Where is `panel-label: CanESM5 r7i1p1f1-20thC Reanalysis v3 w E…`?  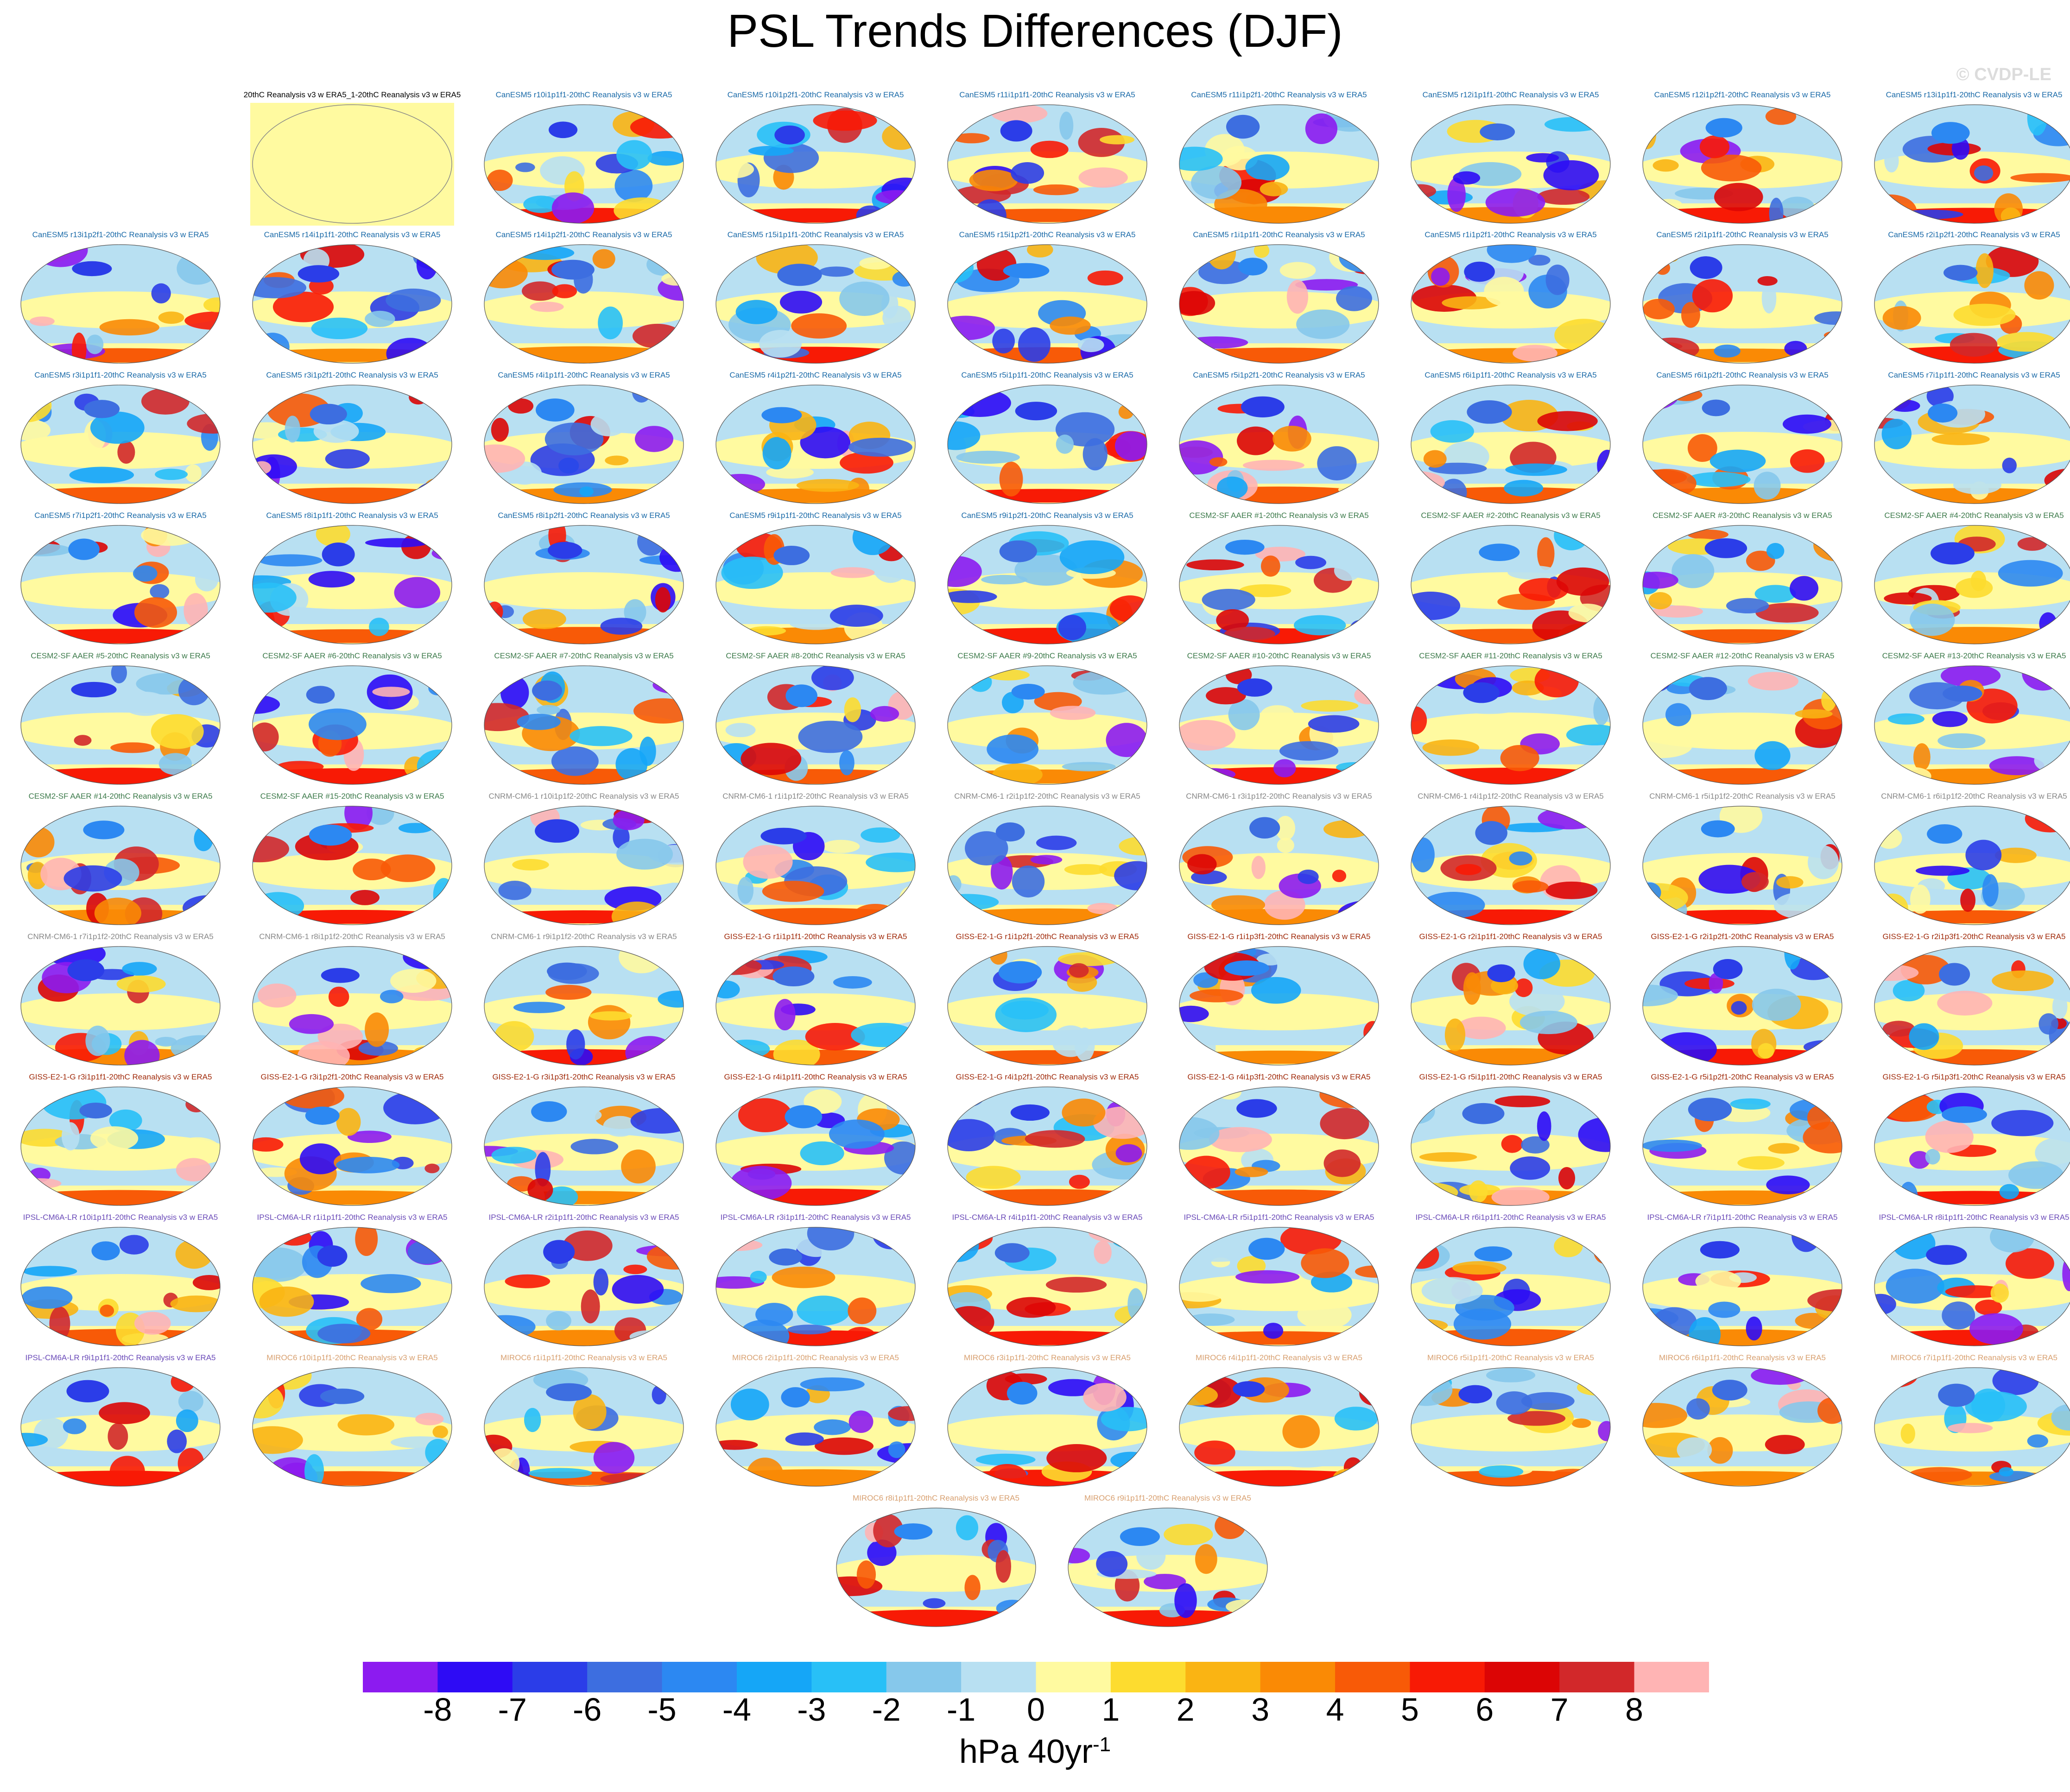 panel-label: CanESM5 r7i1p1f1-20thC Reanalysis v3 w E… is located at coordinates (1974, 375).